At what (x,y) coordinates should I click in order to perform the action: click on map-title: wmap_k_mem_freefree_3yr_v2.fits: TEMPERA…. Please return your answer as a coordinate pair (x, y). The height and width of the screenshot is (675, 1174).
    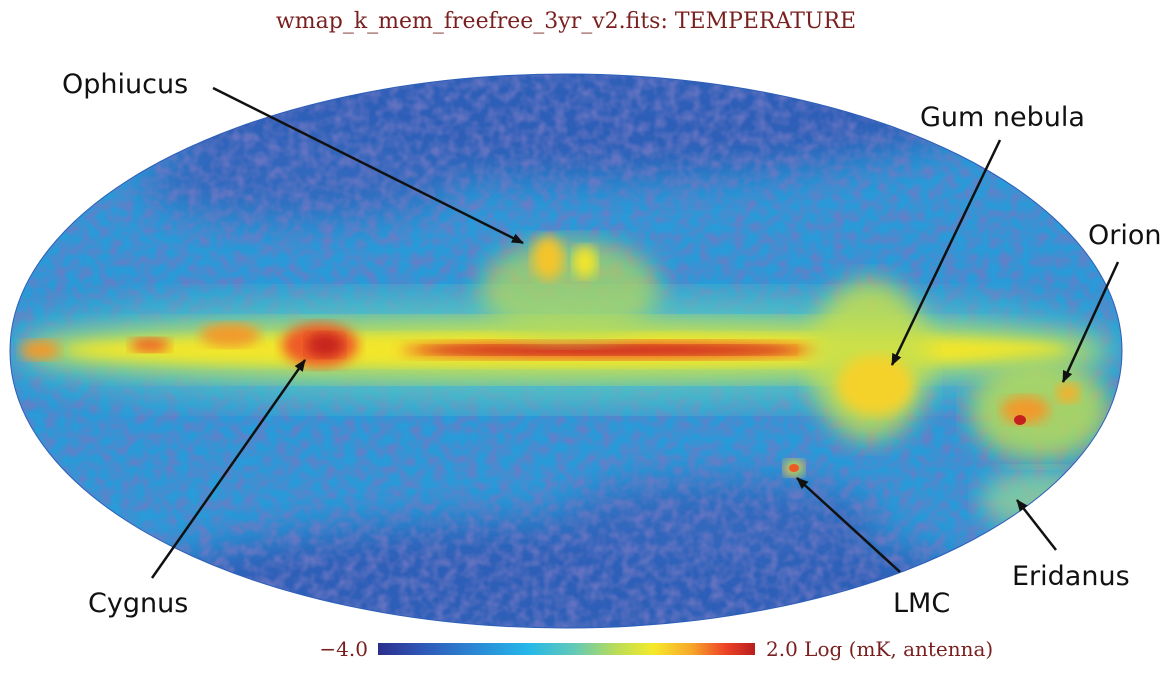
    Looking at the image, I should click on (566, 21).